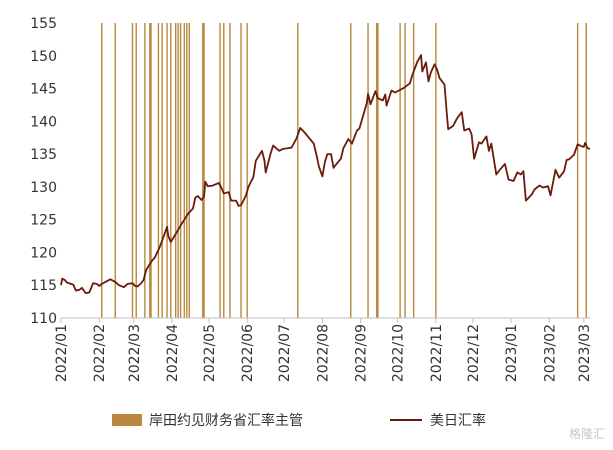 Image resolution: width=613 pixels, height=450 pixels. Describe the element at coordinates (43, 221) in the screenshot. I see `y-tick-label: 125` at that location.